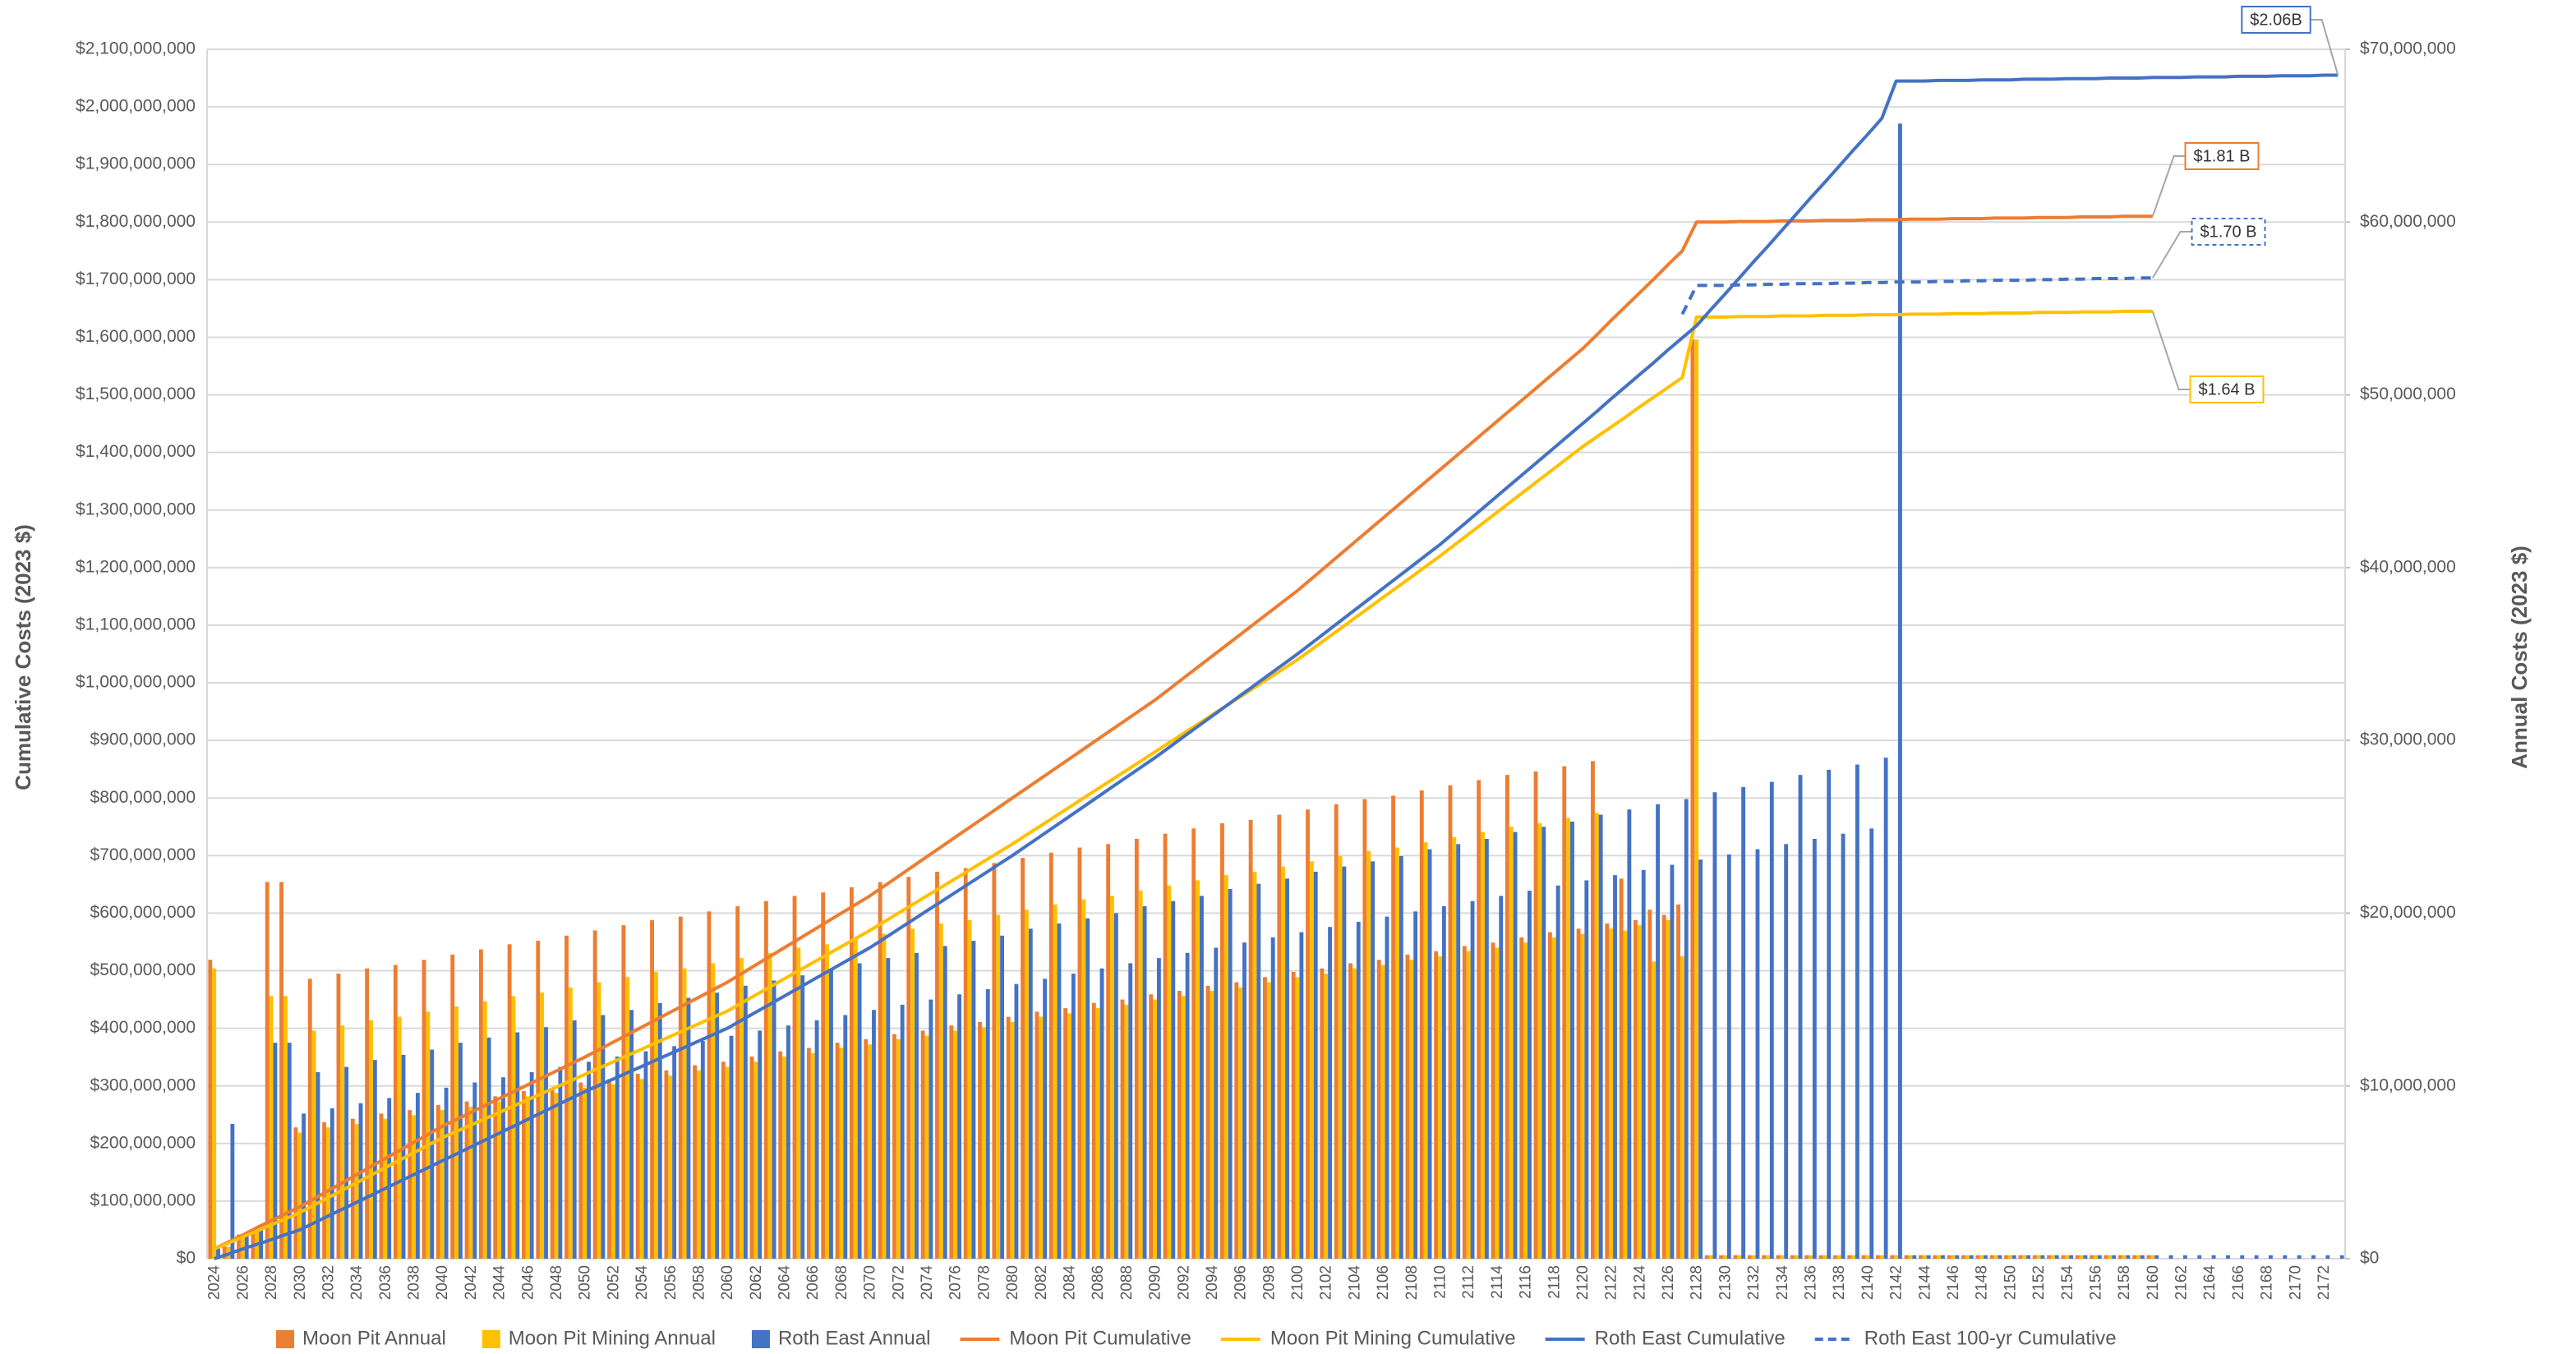  I want to click on y-tick-label: $600,000,000, so click(143, 913).